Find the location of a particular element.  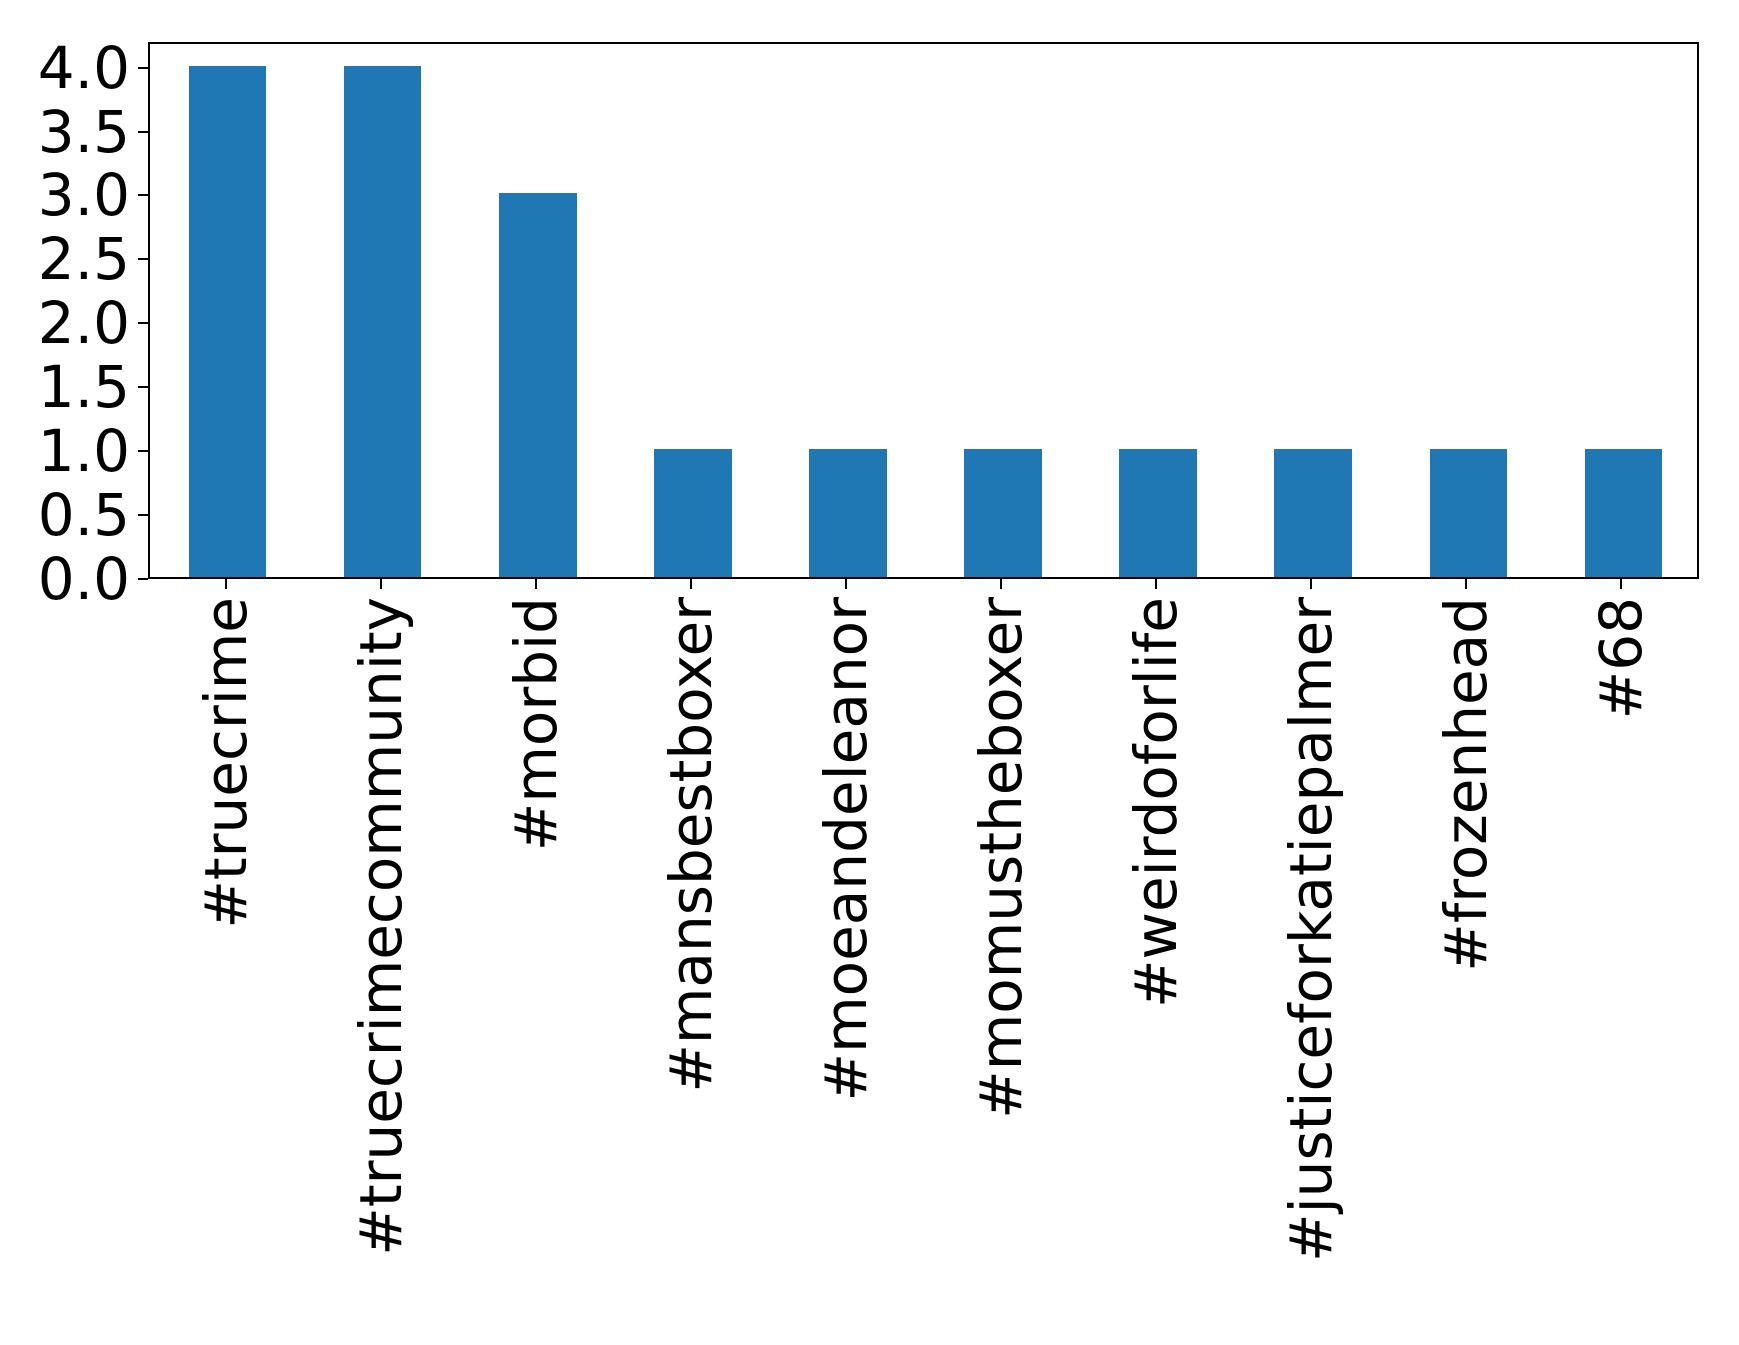

x-tick-label: #morbid is located at coordinates (535, 724).